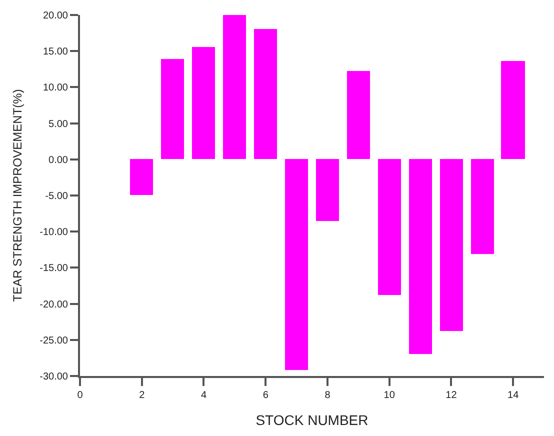 Image resolution: width=554 pixels, height=436 pixels. I want to click on x-tick-label: 6, so click(265, 395).